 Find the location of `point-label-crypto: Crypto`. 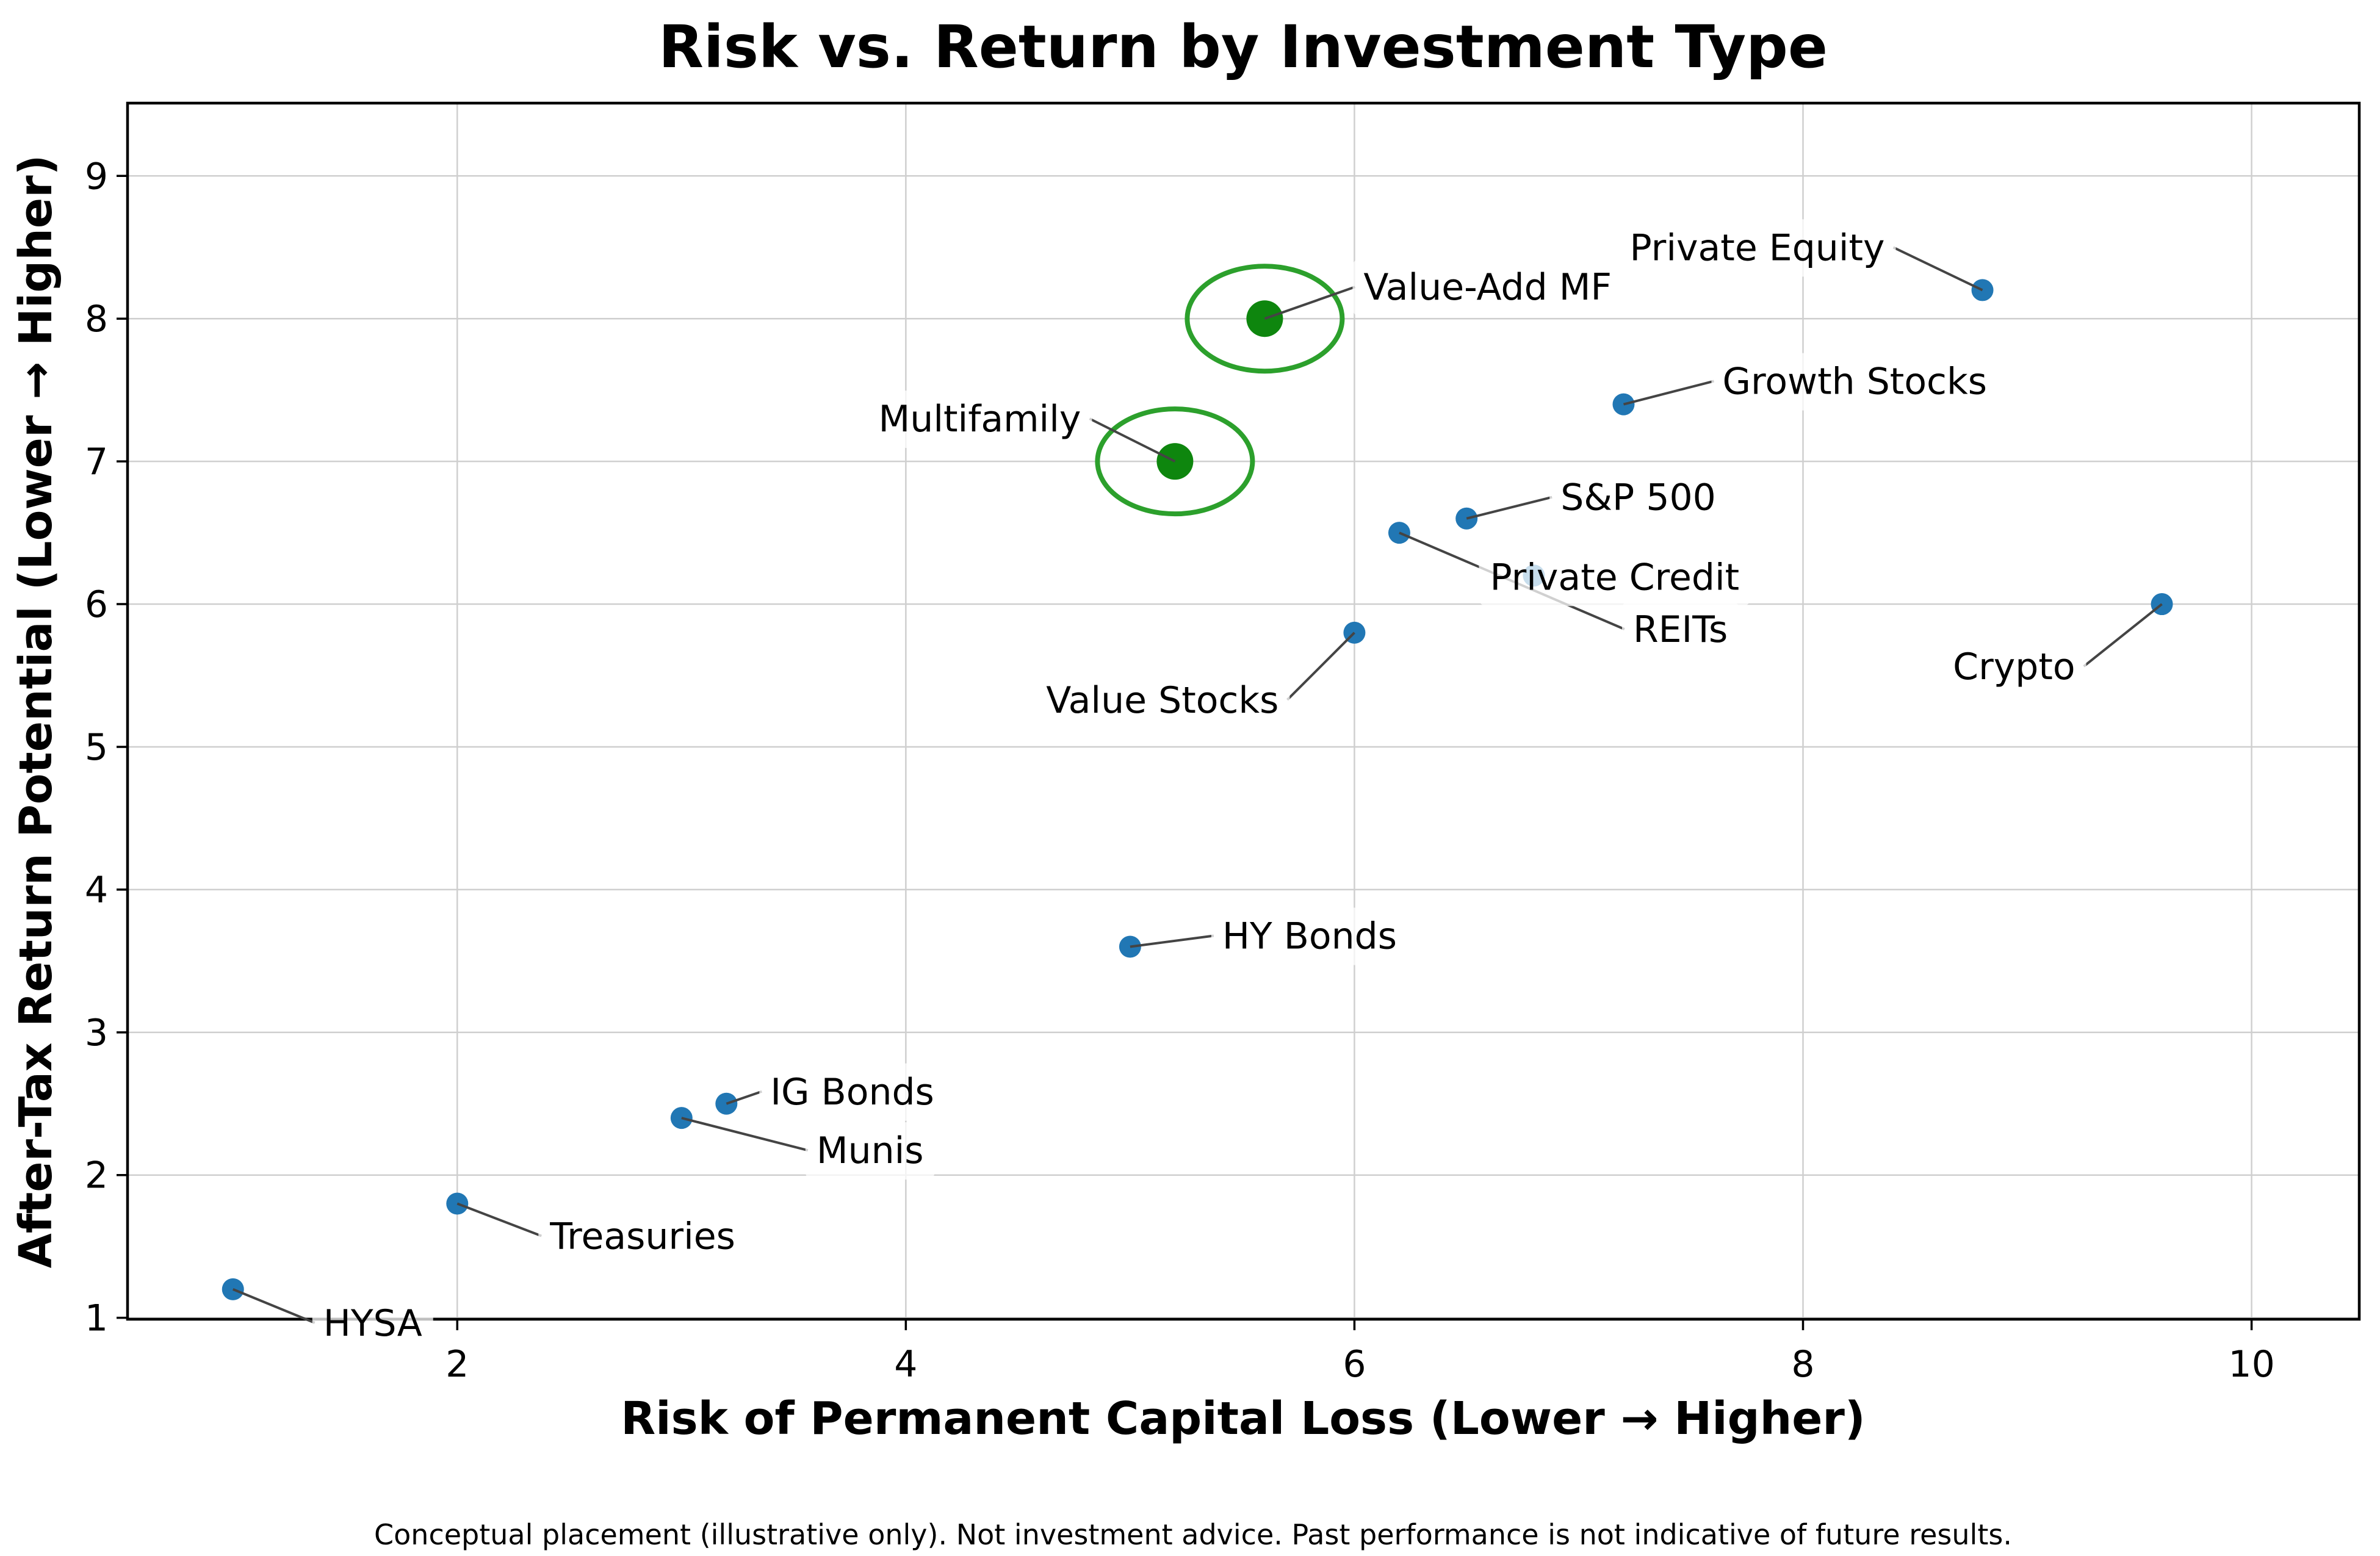

point-label-crypto: Crypto is located at coordinates (2014, 667).